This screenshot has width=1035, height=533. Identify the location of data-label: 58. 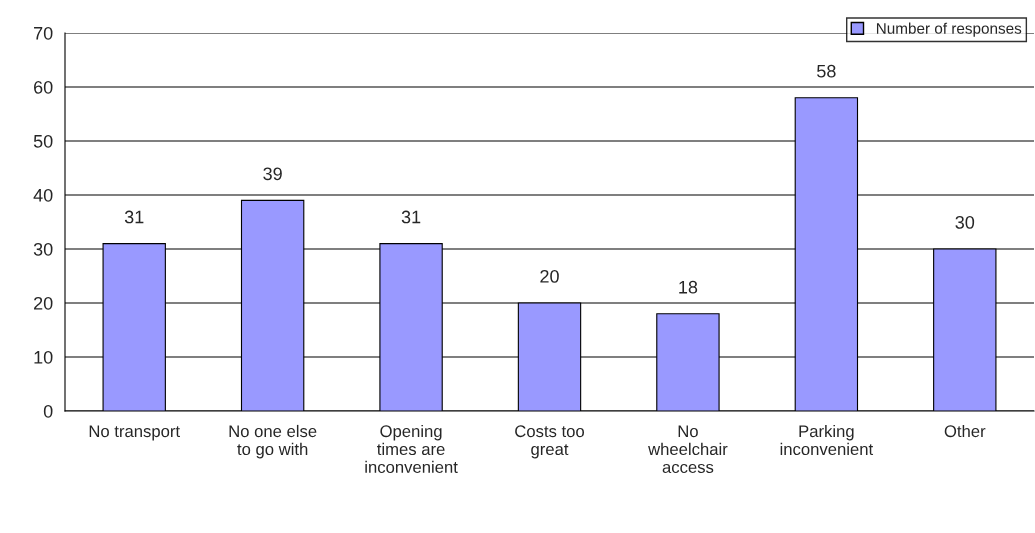
(826, 71).